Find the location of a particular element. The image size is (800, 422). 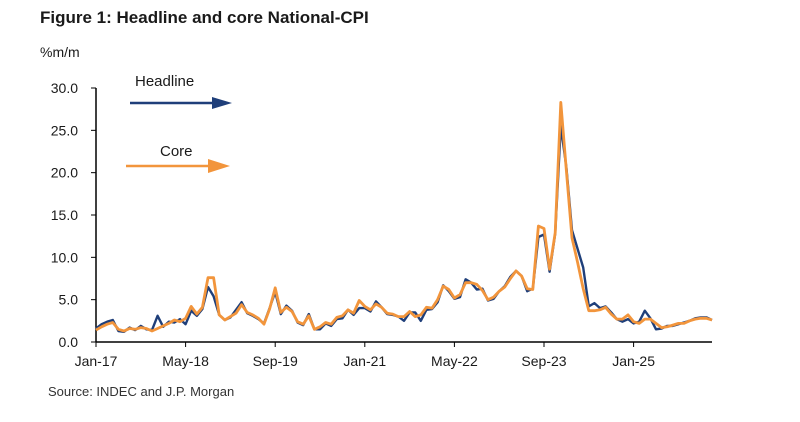

x-tick-label: Jan-21 is located at coordinates (364, 361).